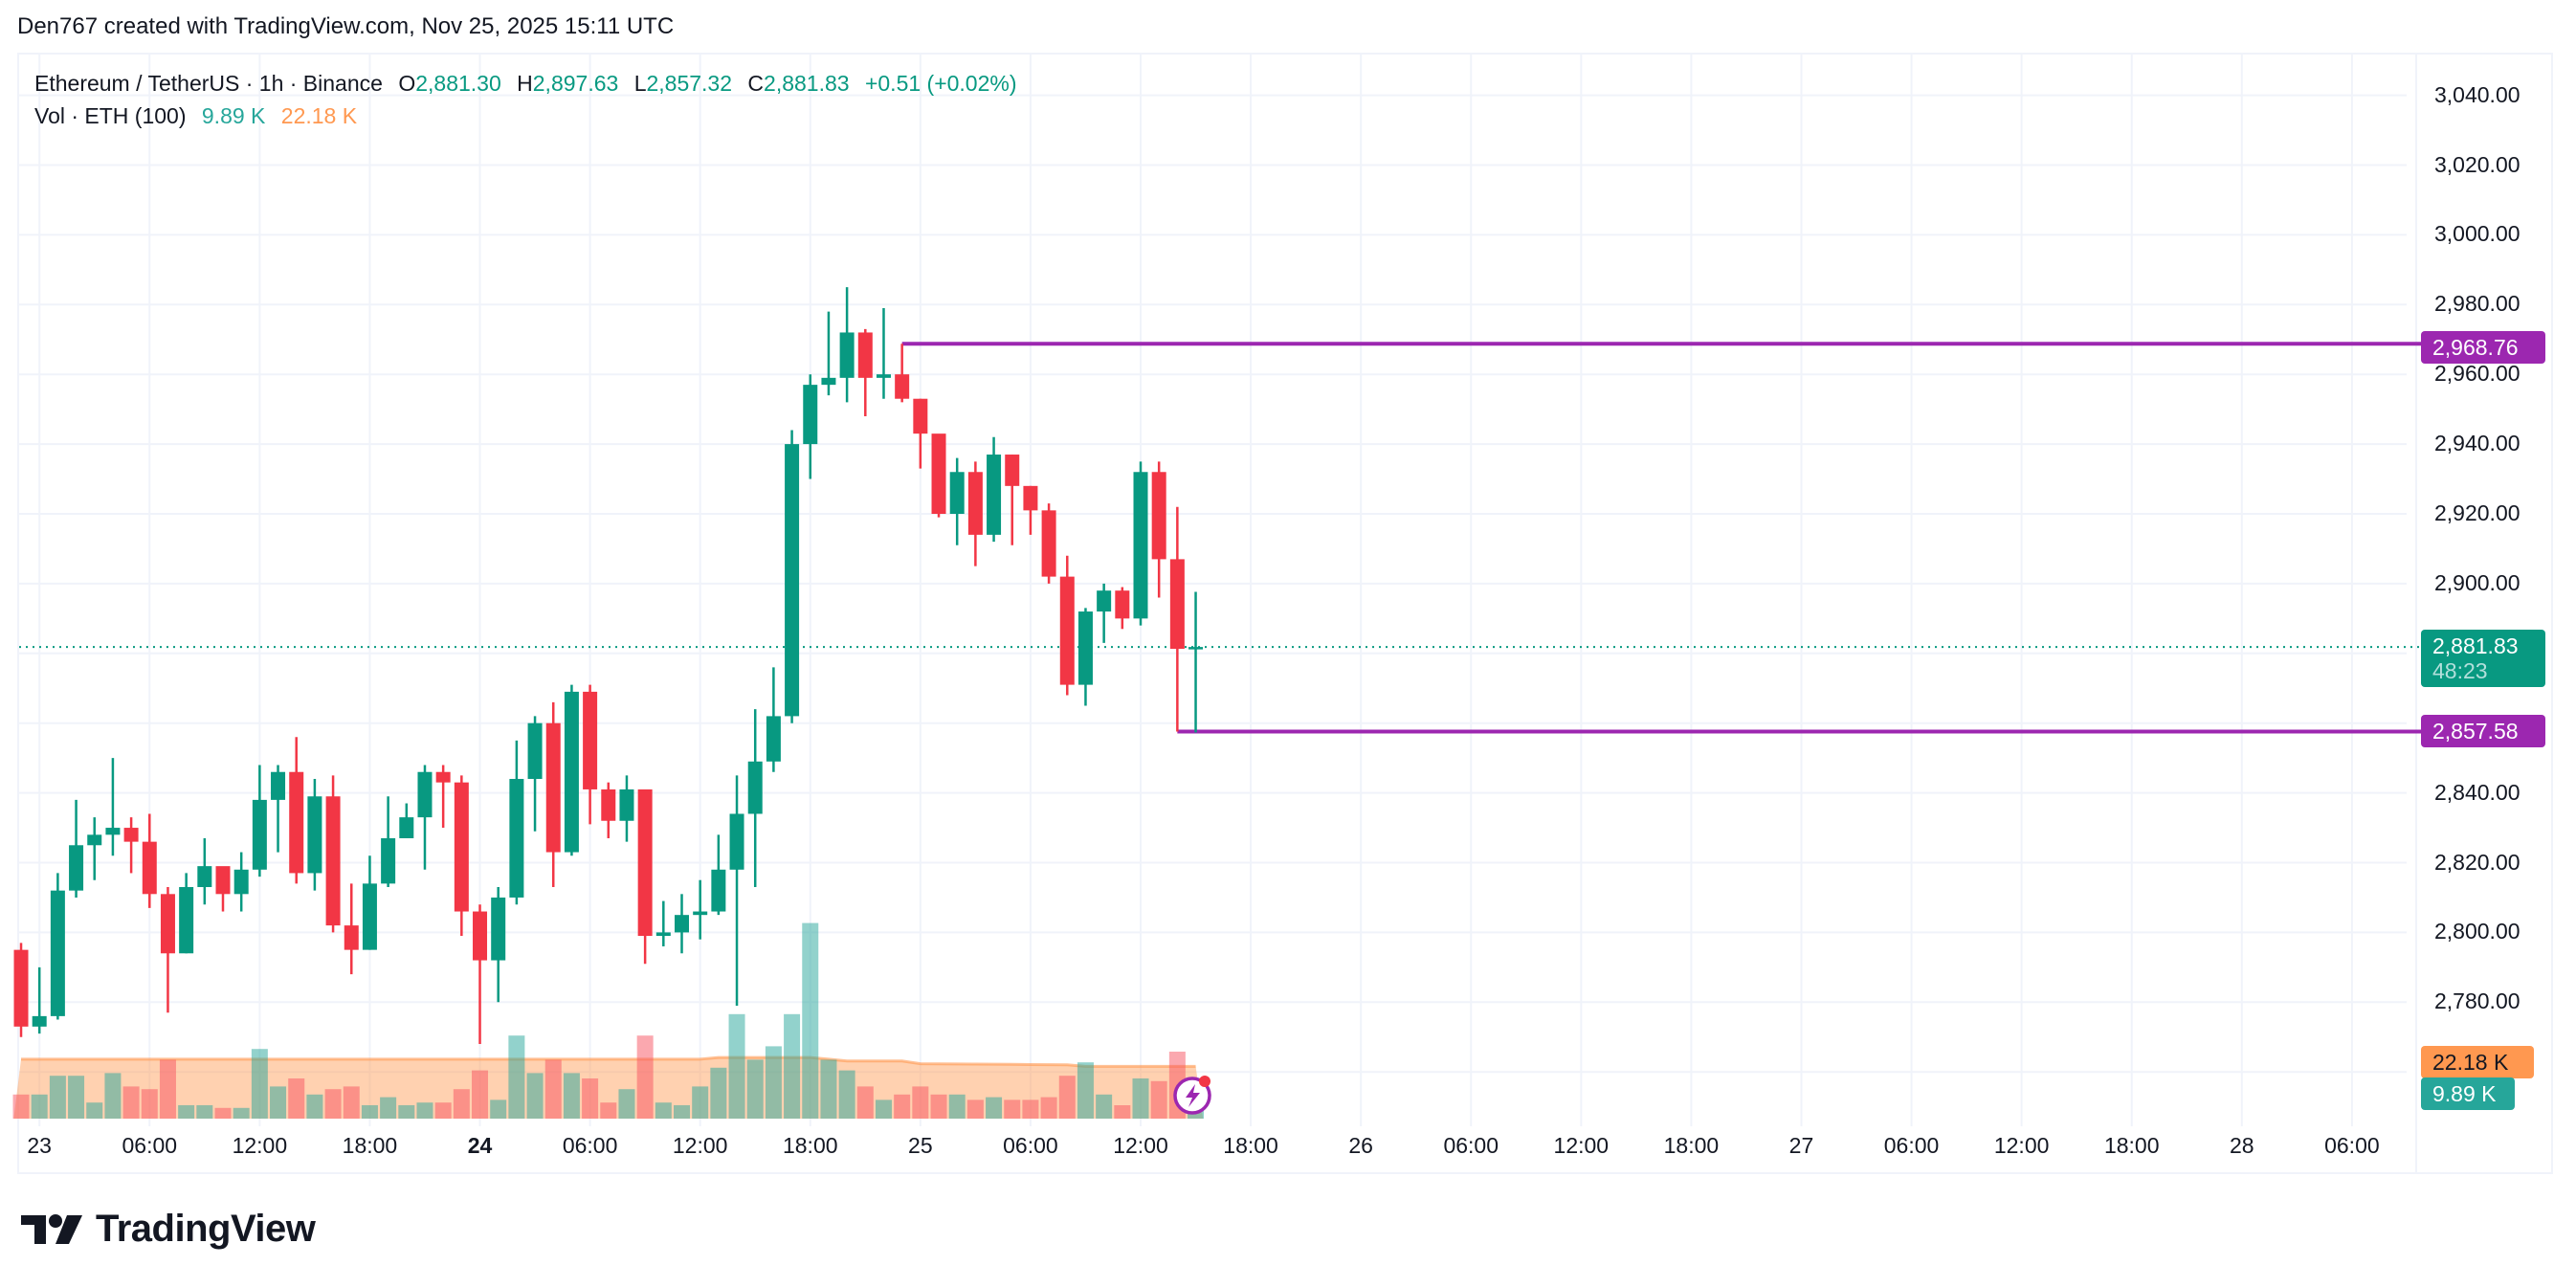 The width and height of the screenshot is (2576, 1288). I want to click on legend-volume-row: Vol · ETH (100) 9.89 K 22.18 K, so click(525, 116).